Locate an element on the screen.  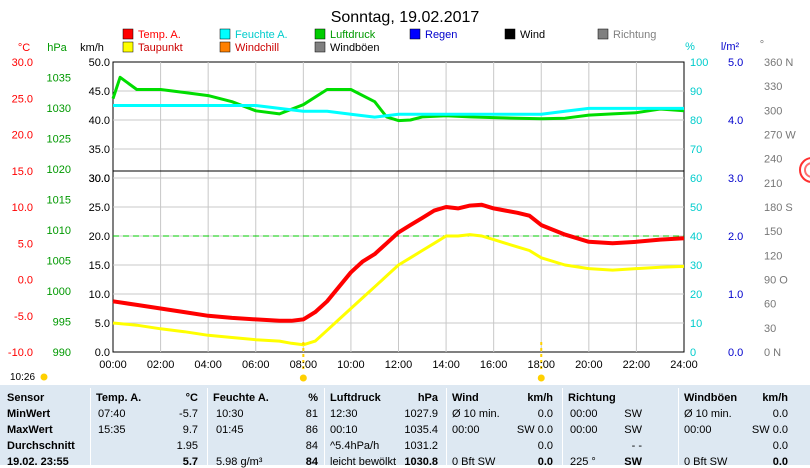
x-tick-label: 14:00 is located at coordinates (446, 365).